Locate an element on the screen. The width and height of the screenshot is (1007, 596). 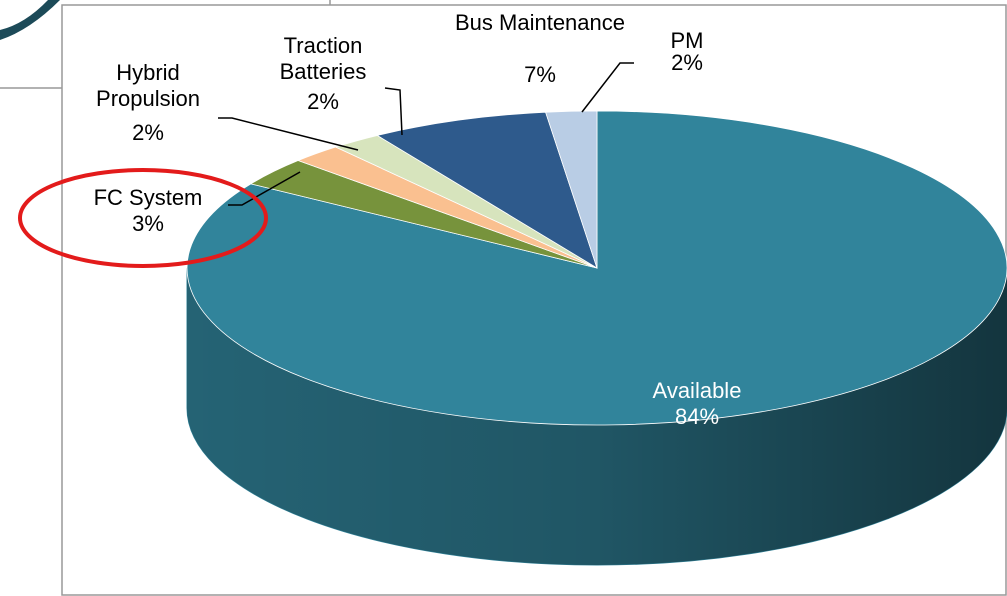
category-label: Bus Maintenance is located at coordinates (540, 22).